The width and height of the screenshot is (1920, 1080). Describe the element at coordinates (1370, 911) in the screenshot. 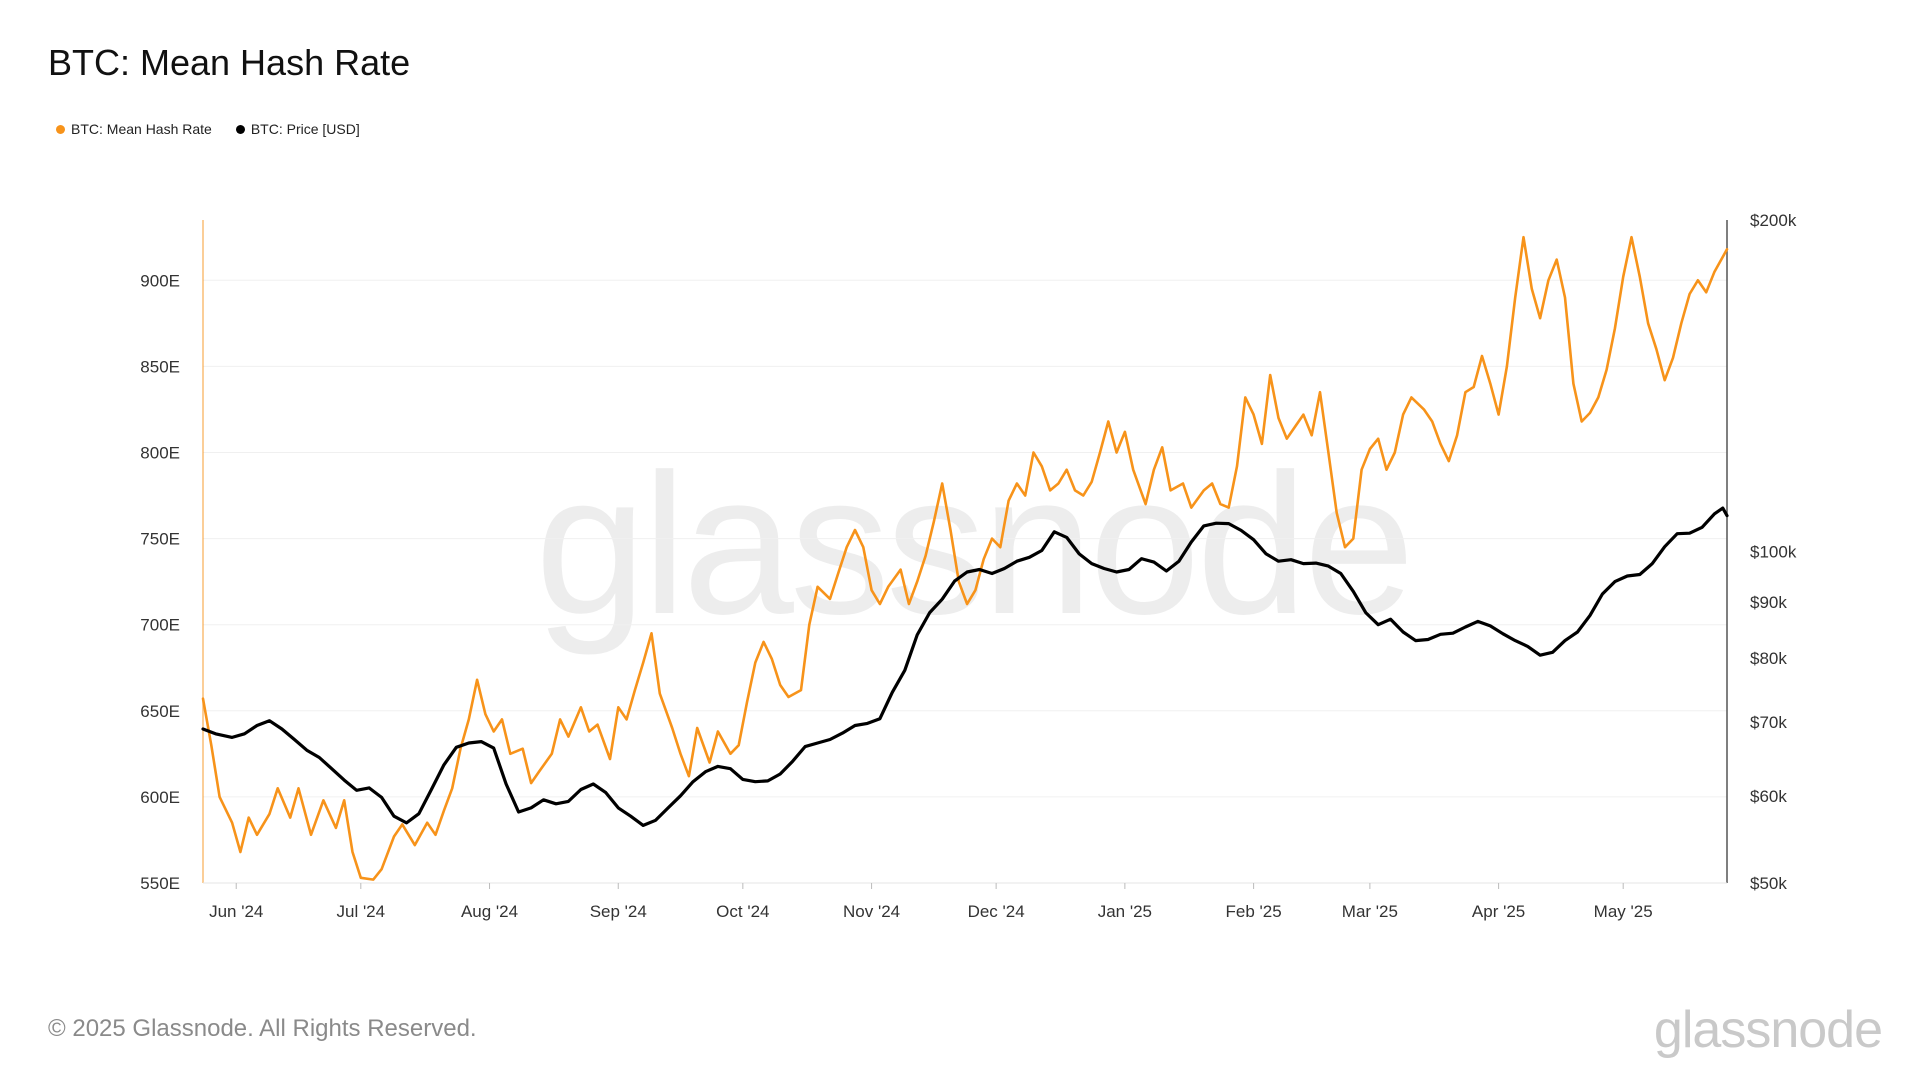

I see `x-tick-label: Mar '25` at that location.